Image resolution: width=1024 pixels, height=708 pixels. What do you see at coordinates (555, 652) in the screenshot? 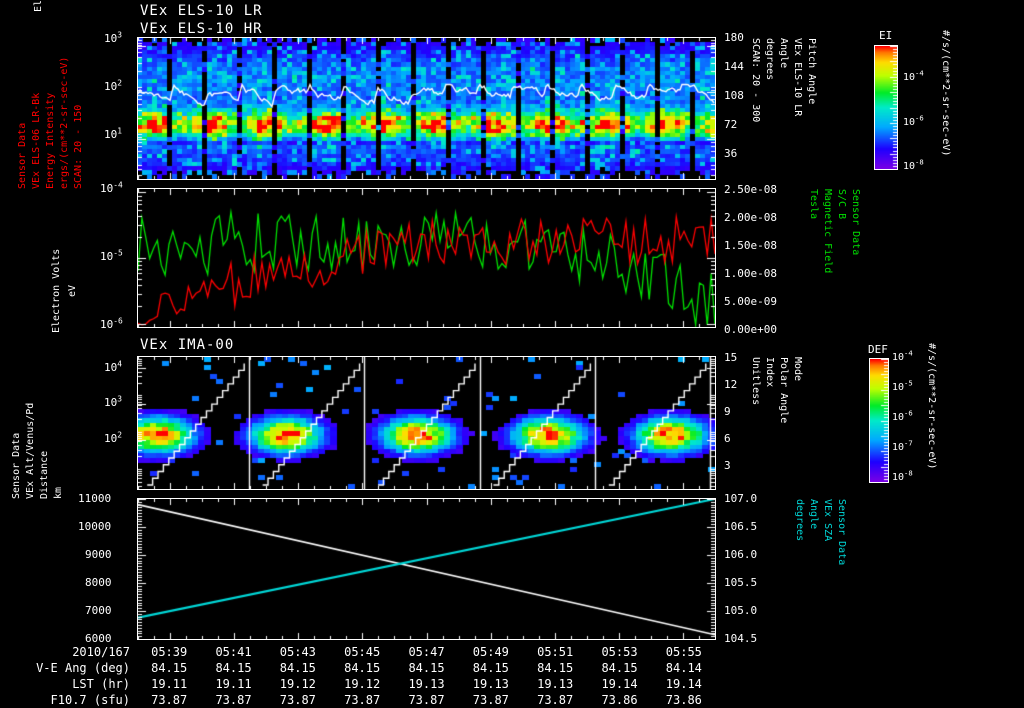
I see `footer-cell-r0-c6: 05:51` at bounding box center [555, 652].